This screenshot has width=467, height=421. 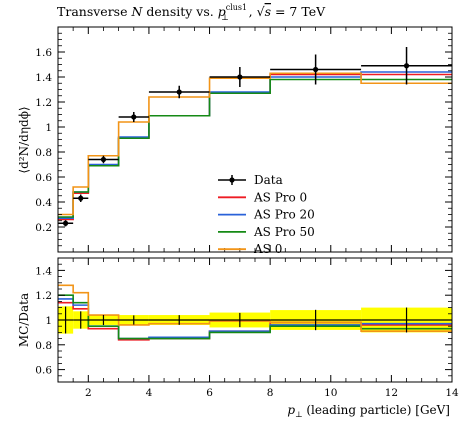 I want to click on title-var-p: p, so click(x=222, y=11).